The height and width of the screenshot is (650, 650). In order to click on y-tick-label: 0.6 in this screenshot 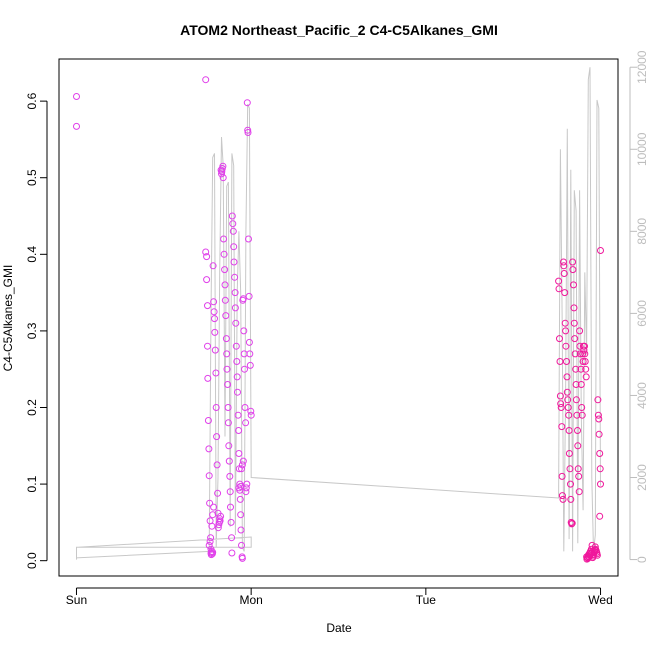, I will do `click(32, 100)`.